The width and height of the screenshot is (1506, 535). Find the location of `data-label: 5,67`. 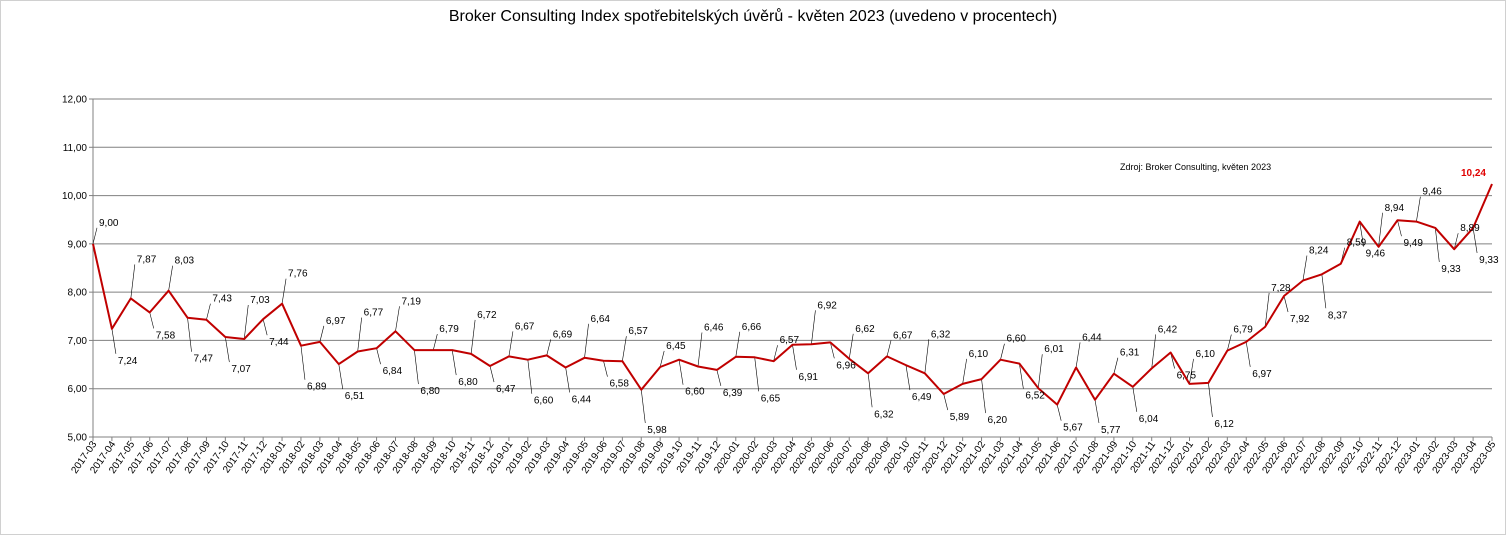

data-label: 5,67 is located at coordinates (1073, 428).